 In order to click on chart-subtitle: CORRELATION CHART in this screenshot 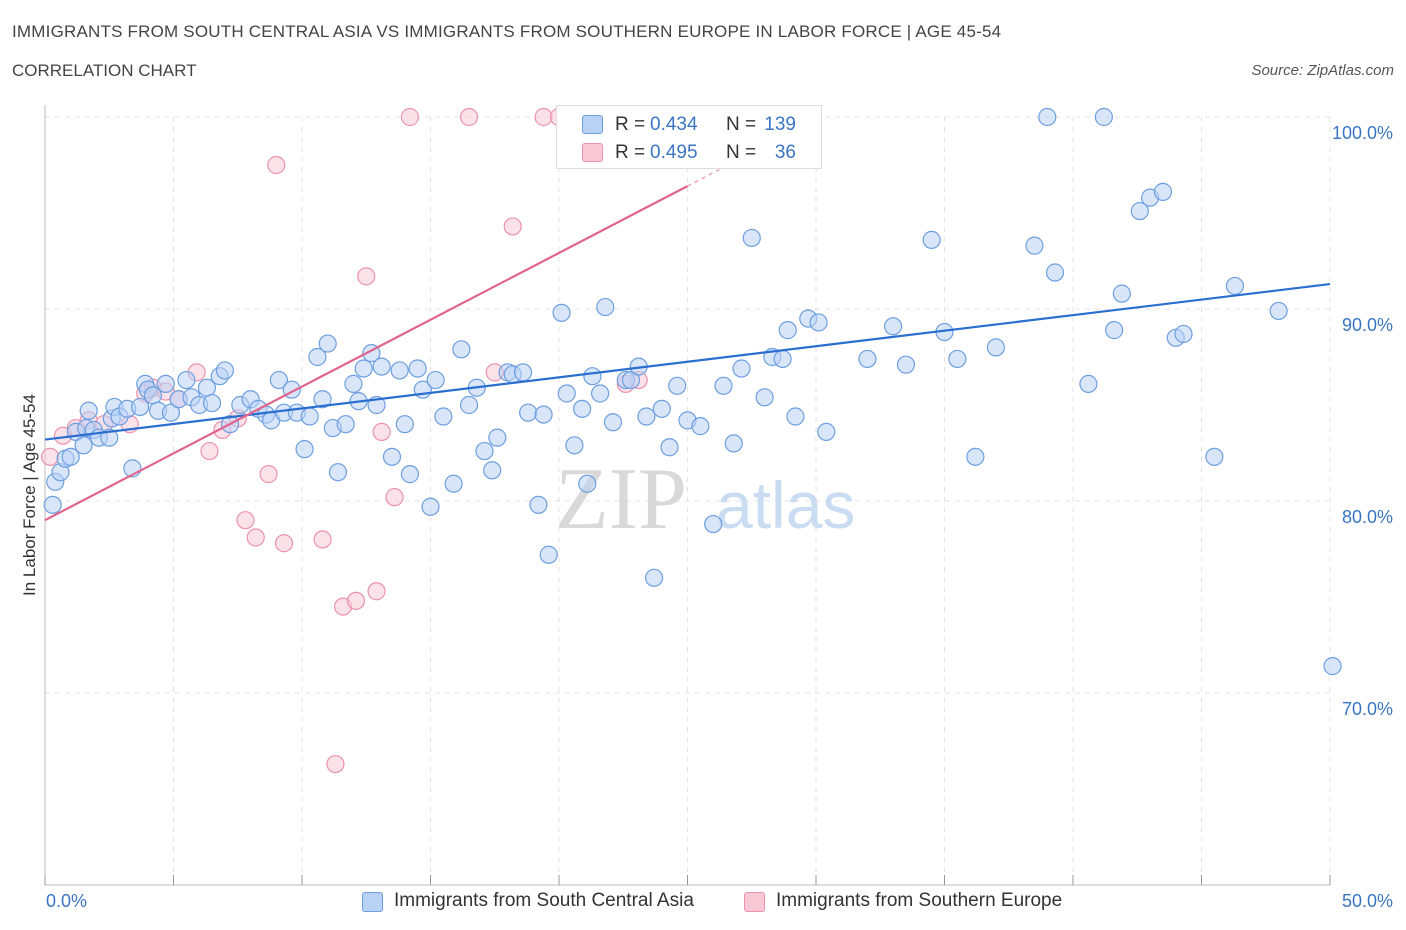, I will do `click(104, 70)`.